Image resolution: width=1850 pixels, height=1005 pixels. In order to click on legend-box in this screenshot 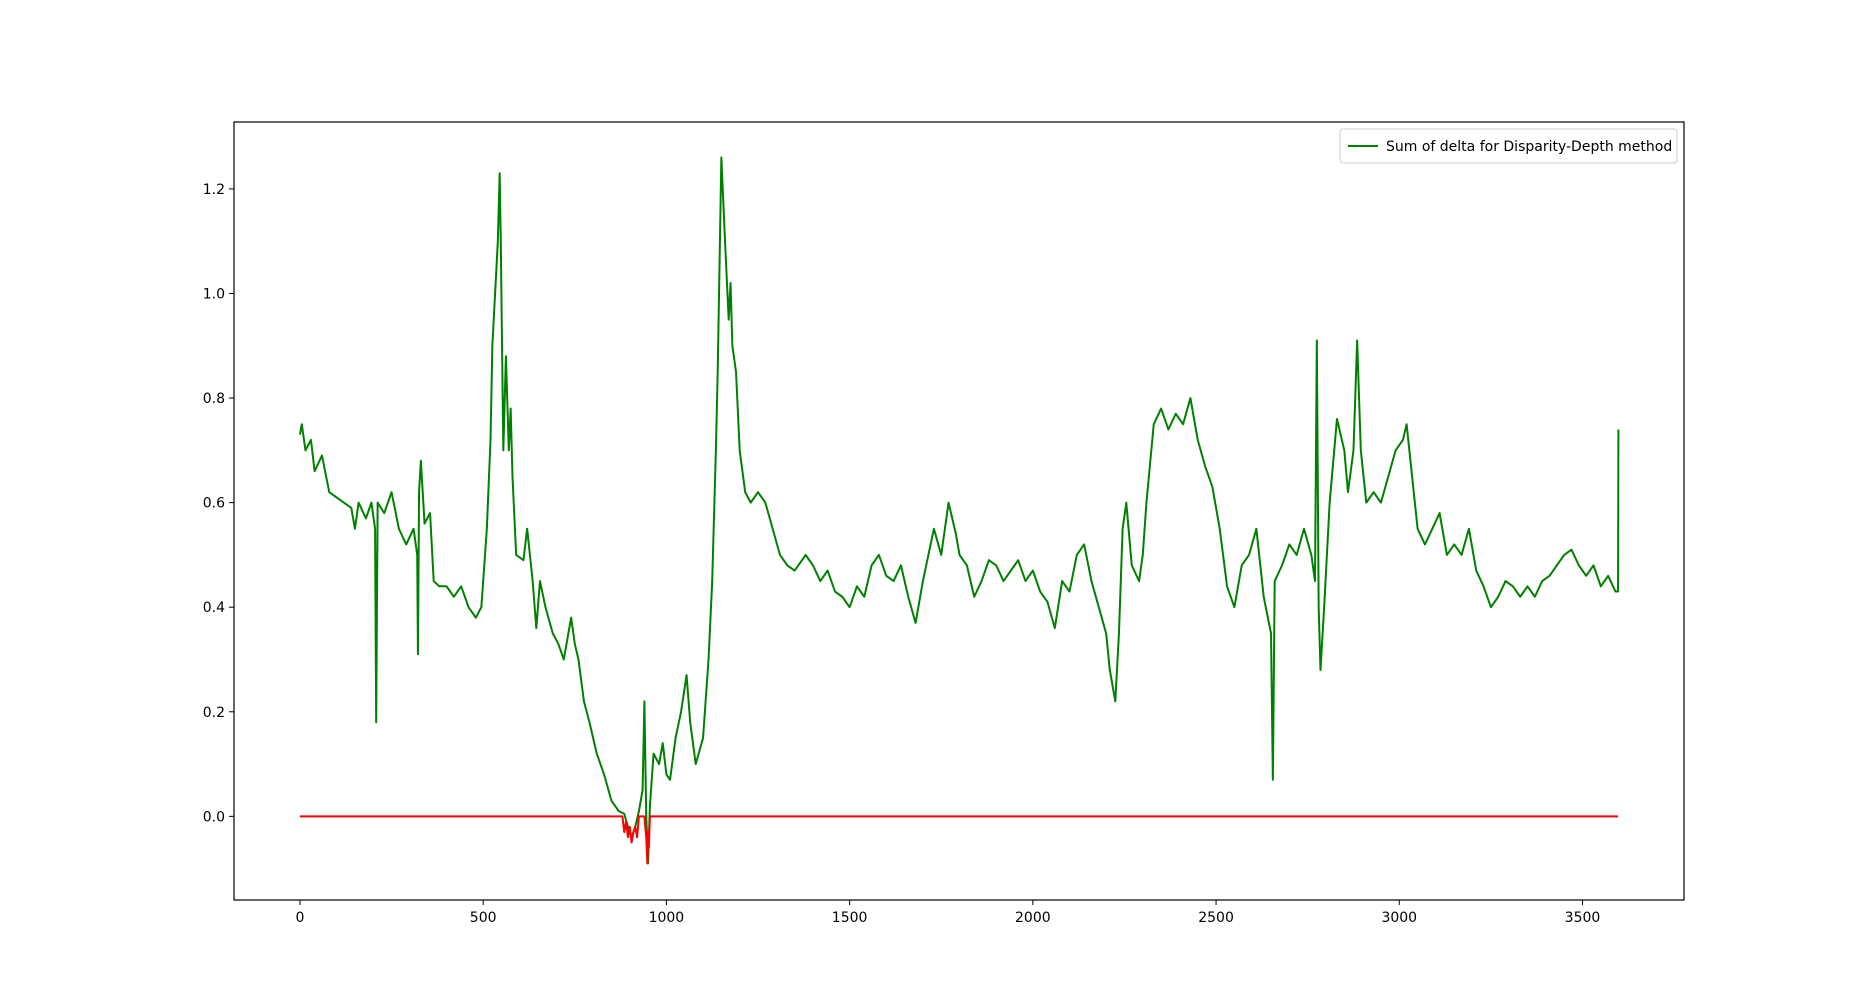, I will do `click(1508, 146)`.